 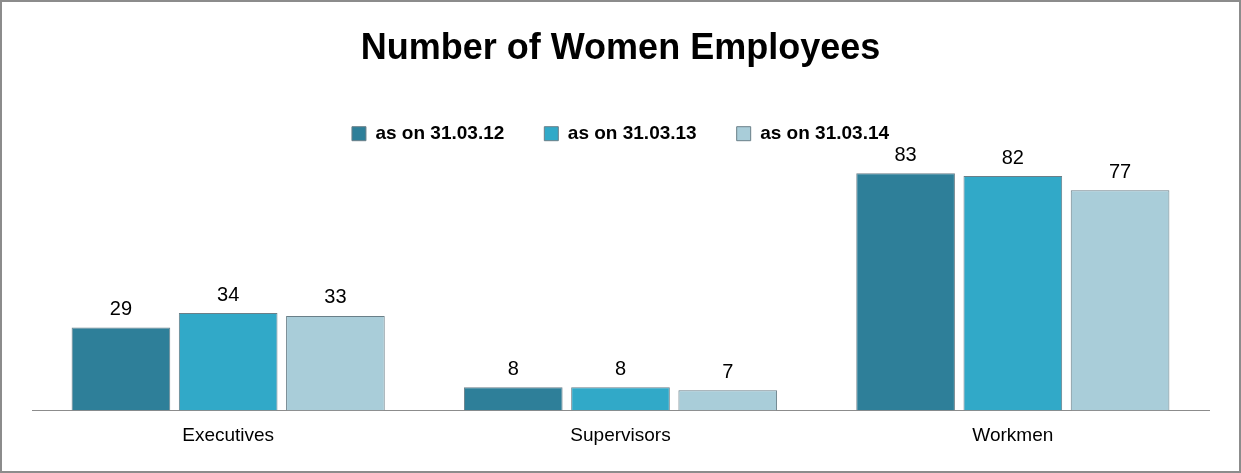 I want to click on x-tick-label: Workmen, so click(x=1013, y=434).